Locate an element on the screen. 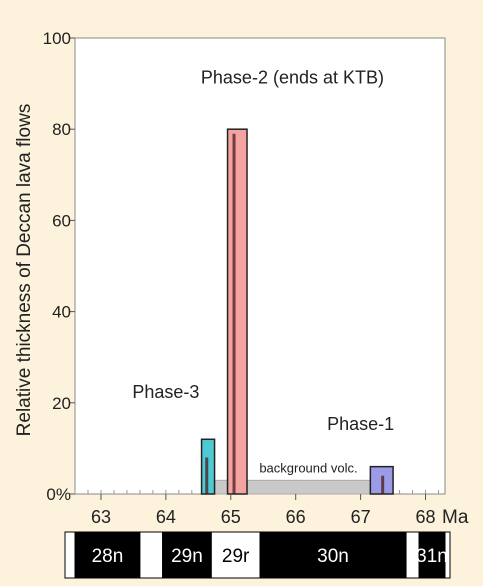  chron-label: 31n is located at coordinates (432, 556).